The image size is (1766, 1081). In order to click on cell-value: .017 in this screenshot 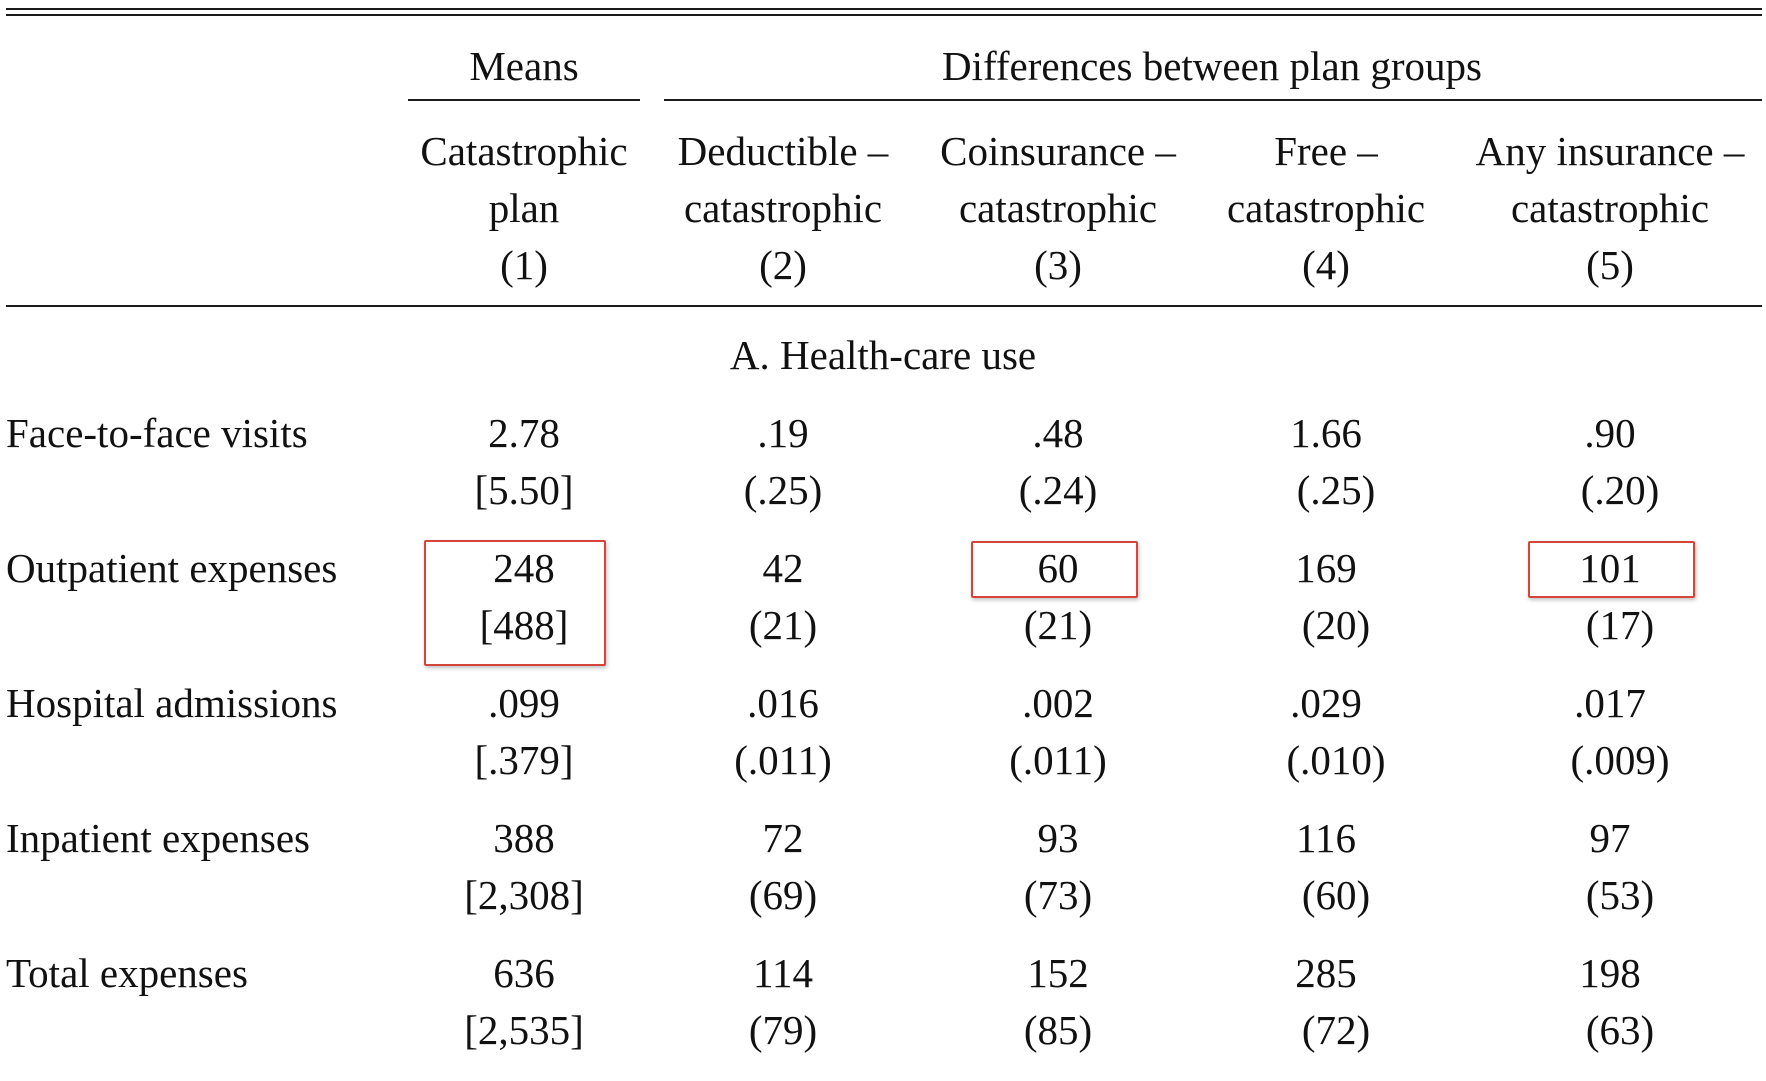, I will do `click(1610, 703)`.